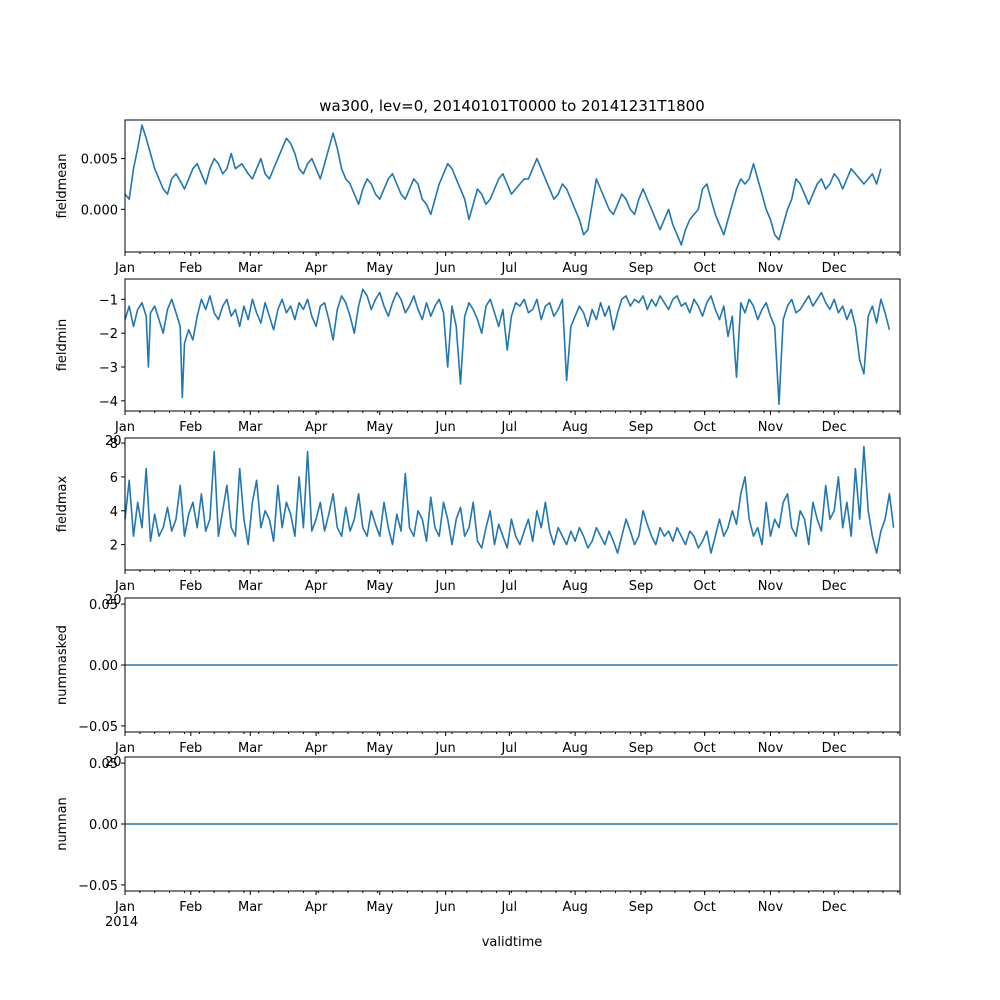  I want to click on y-tick-label: −1, so click(108, 300).